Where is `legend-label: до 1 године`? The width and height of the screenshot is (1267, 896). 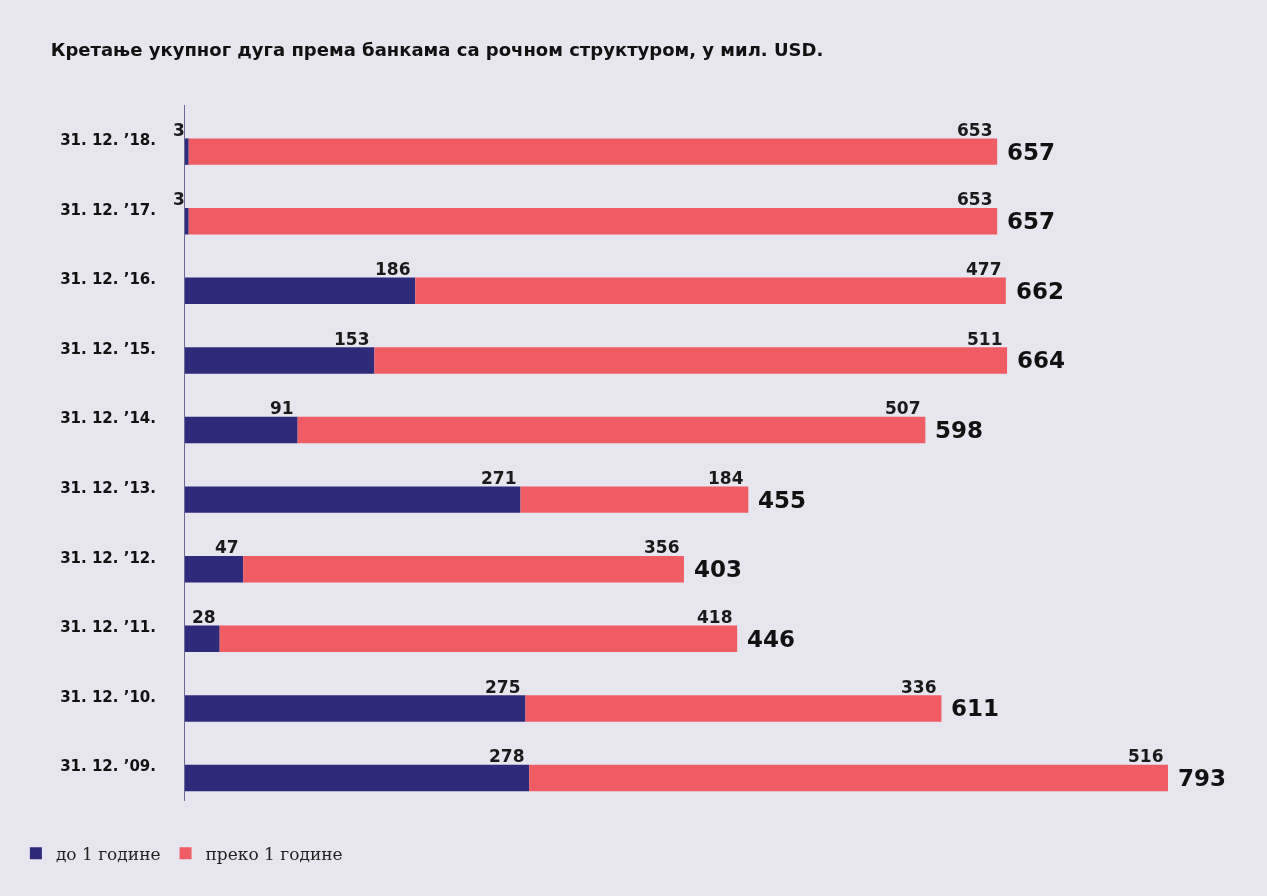 legend-label: до 1 године is located at coordinates (108, 853).